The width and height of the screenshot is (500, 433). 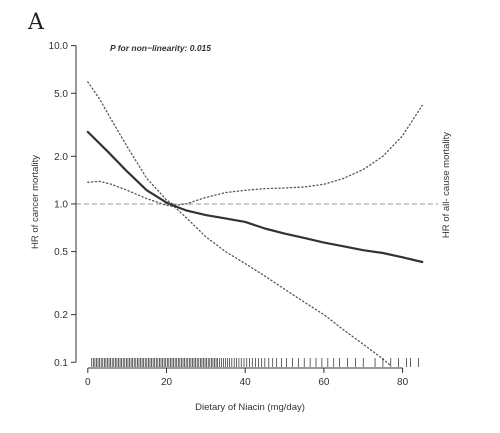 What do you see at coordinates (250, 407) in the screenshot?
I see `x-axis-title: Dietary of Niacin (mg/day)` at bounding box center [250, 407].